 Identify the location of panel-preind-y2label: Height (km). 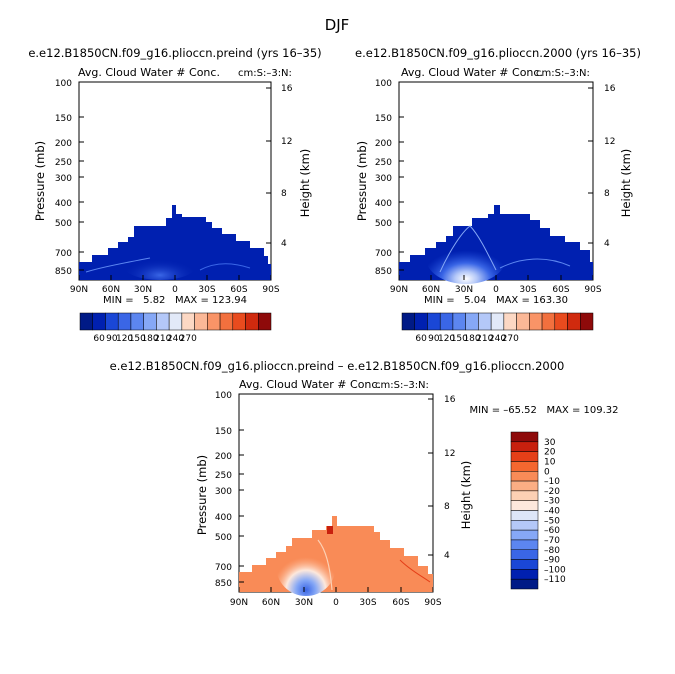
(305, 183).